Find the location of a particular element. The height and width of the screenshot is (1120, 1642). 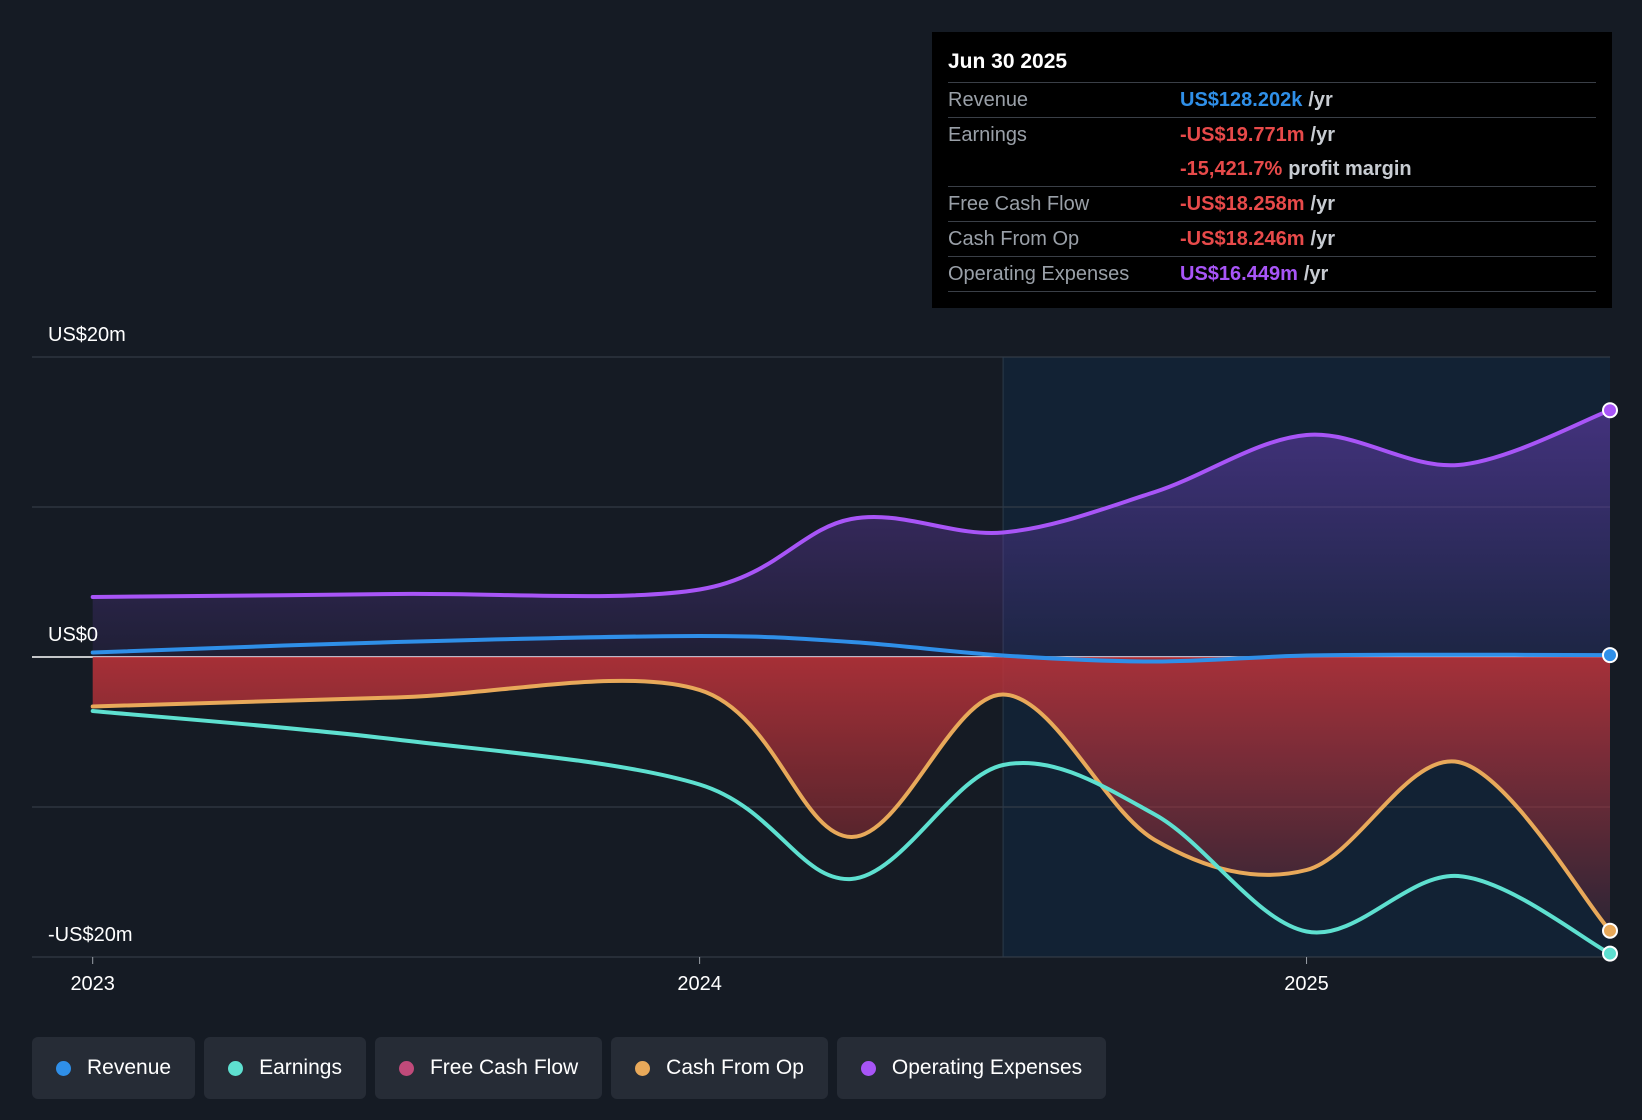

tooltip-divider is located at coordinates (1272, 291).